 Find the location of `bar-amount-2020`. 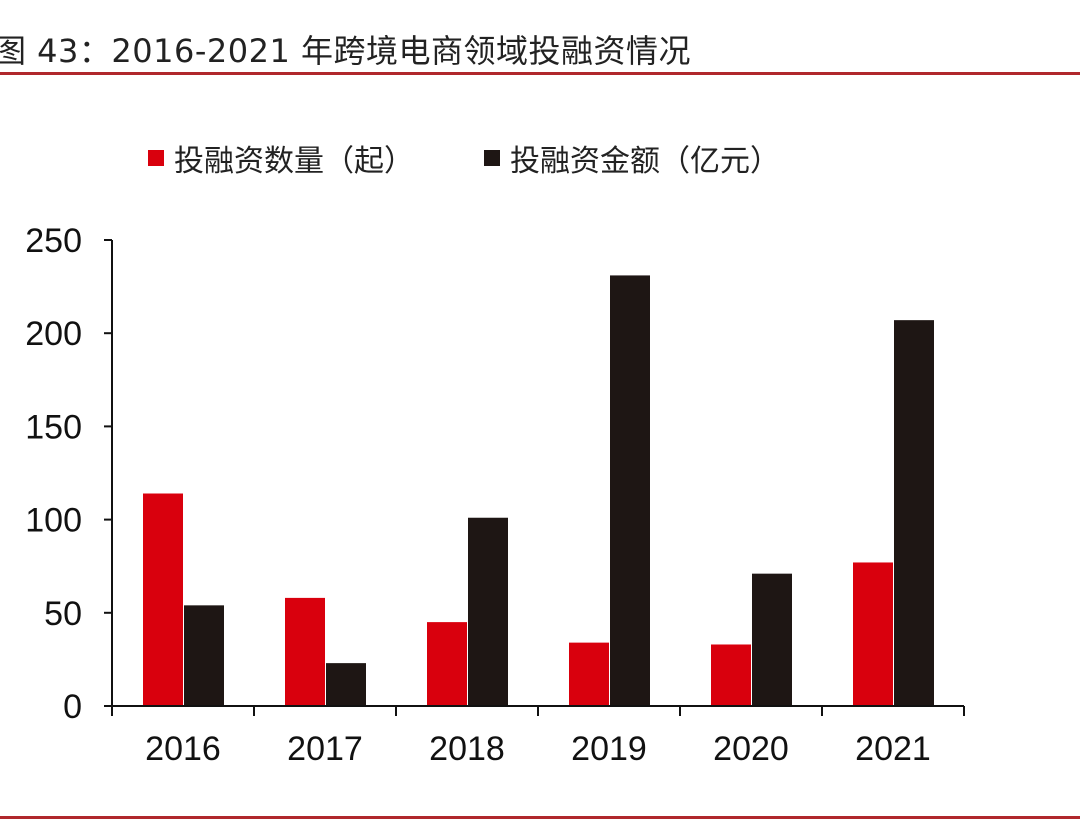

bar-amount-2020 is located at coordinates (772, 639).